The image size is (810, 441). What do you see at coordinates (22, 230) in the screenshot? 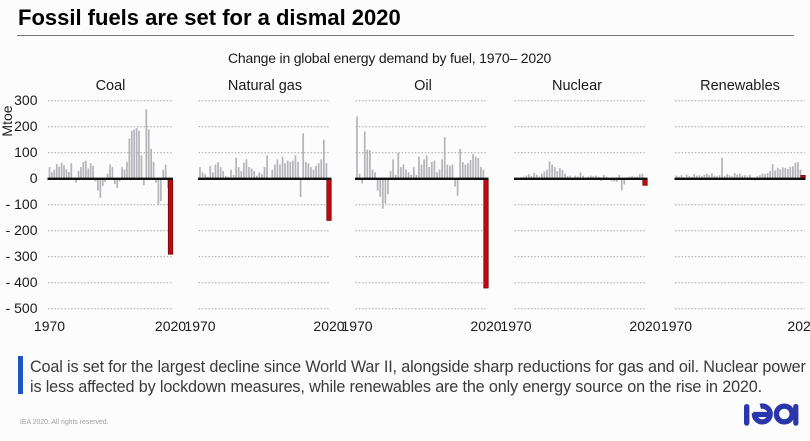
I see `svg-text: - 200` at bounding box center [22, 230].